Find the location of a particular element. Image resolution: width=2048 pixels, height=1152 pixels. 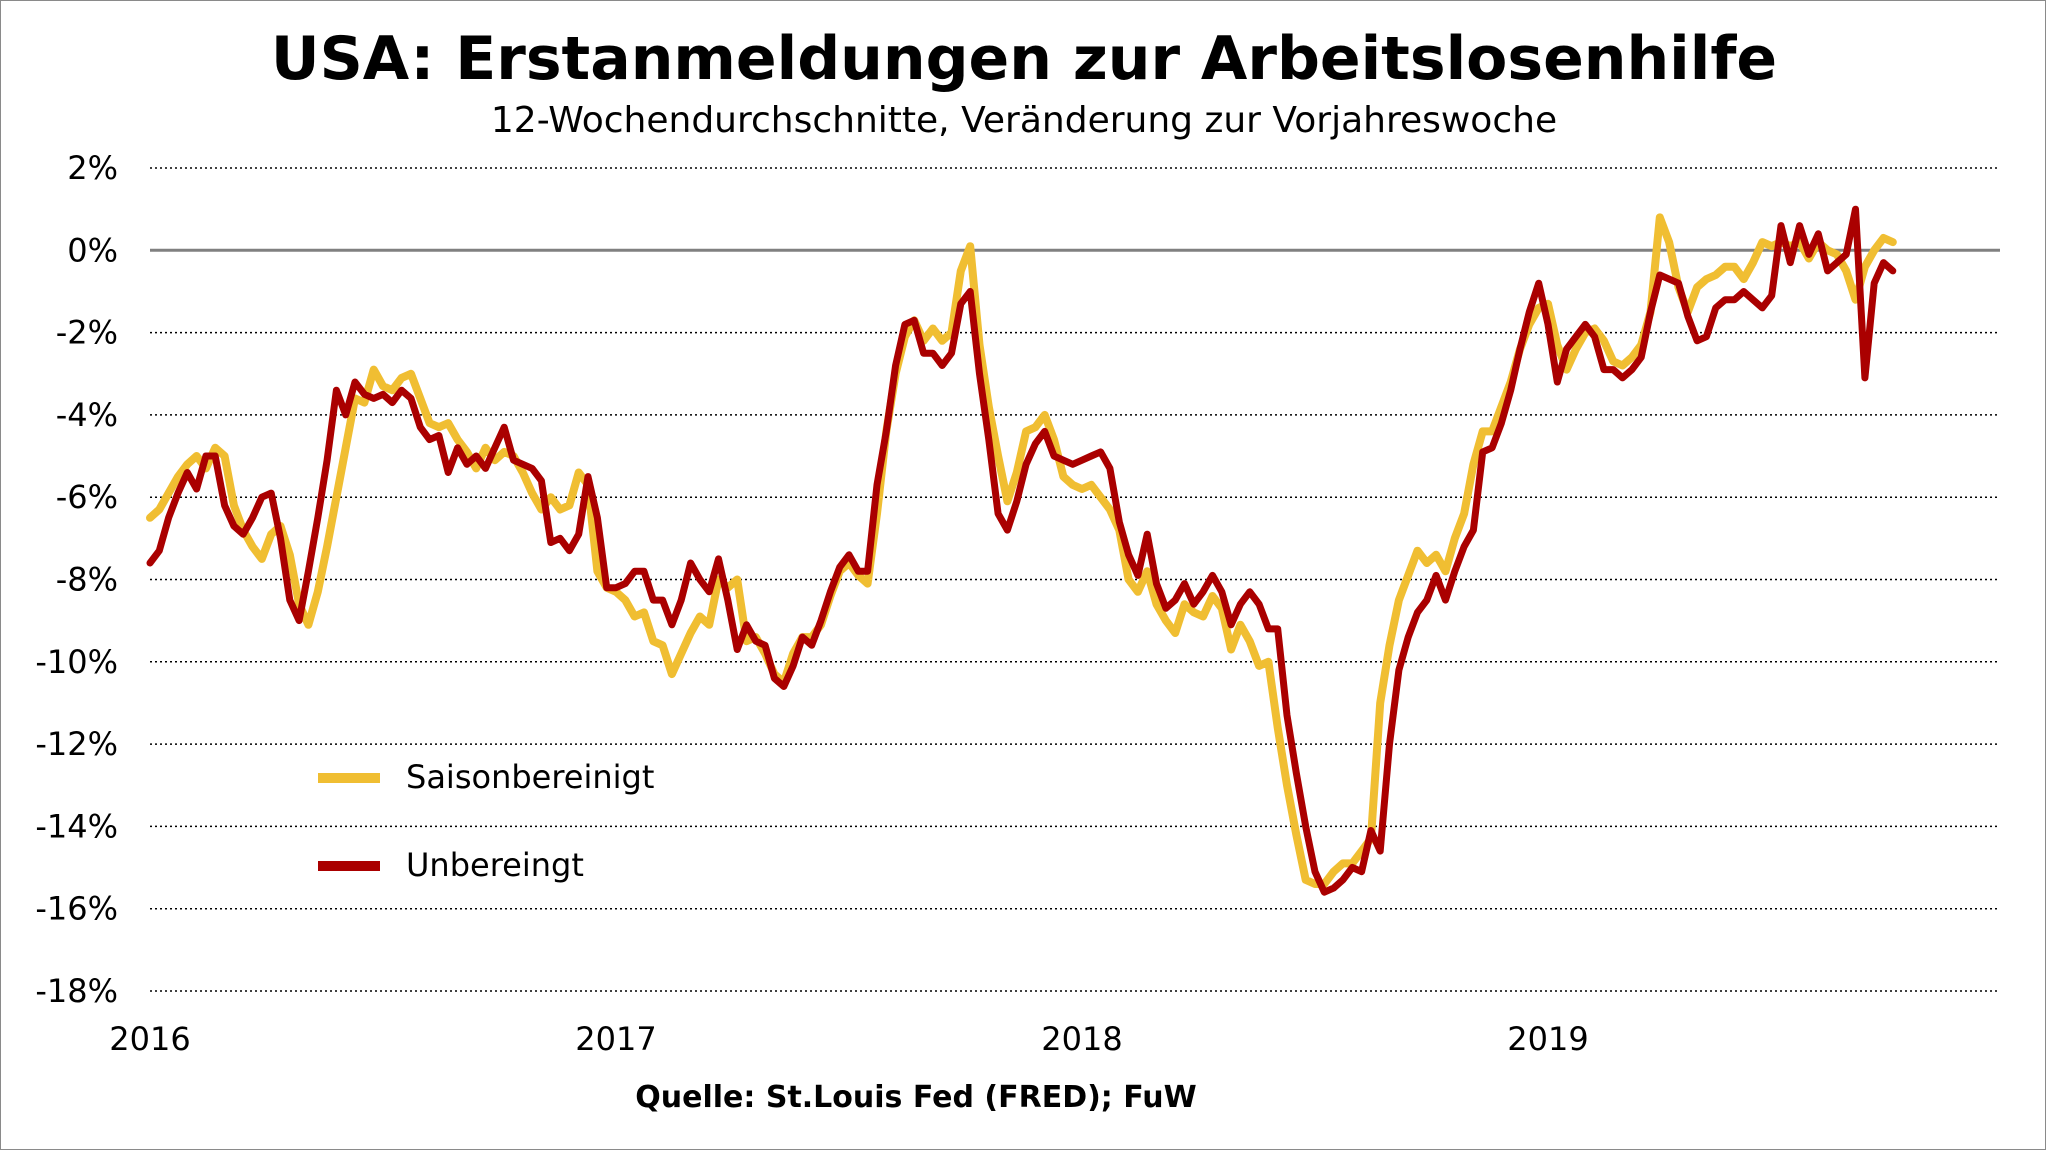

y-tick-label: -4% is located at coordinates (87, 415).